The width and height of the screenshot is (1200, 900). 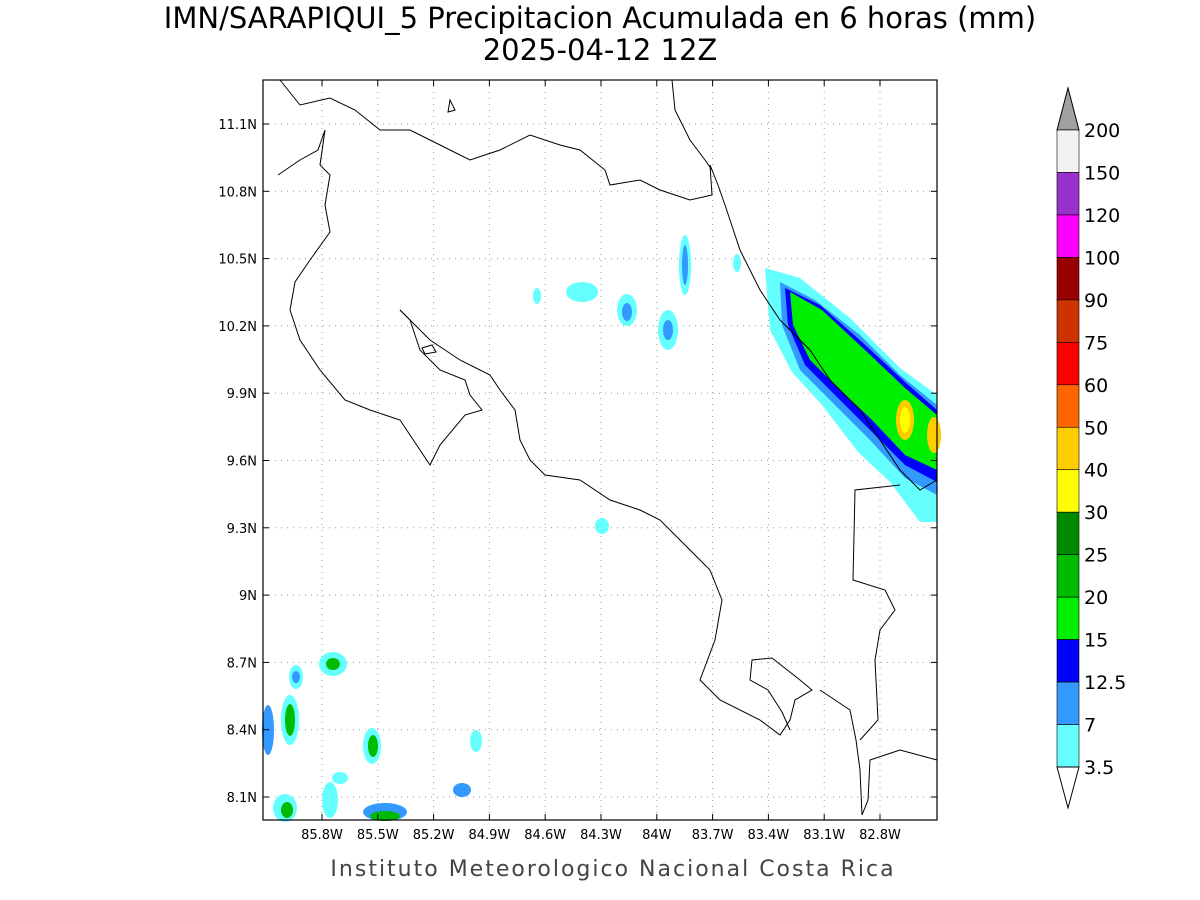 What do you see at coordinates (242, 529) in the screenshot?
I see `lat-label: 9.3N` at bounding box center [242, 529].